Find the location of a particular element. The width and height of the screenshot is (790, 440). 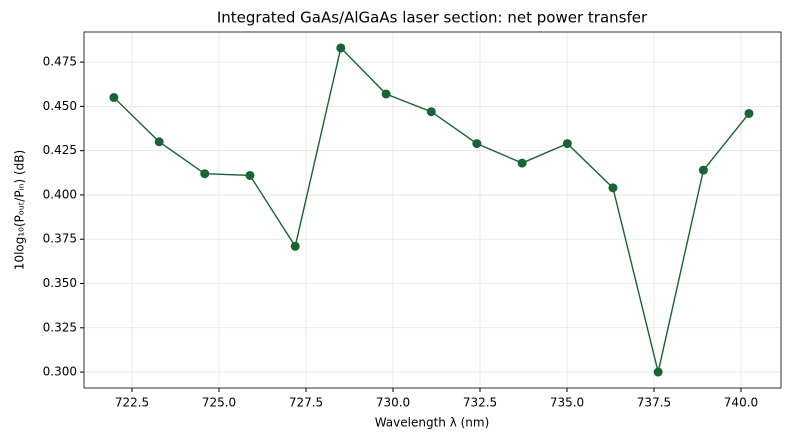

y-tick-label: 0.475 is located at coordinates (60, 62).